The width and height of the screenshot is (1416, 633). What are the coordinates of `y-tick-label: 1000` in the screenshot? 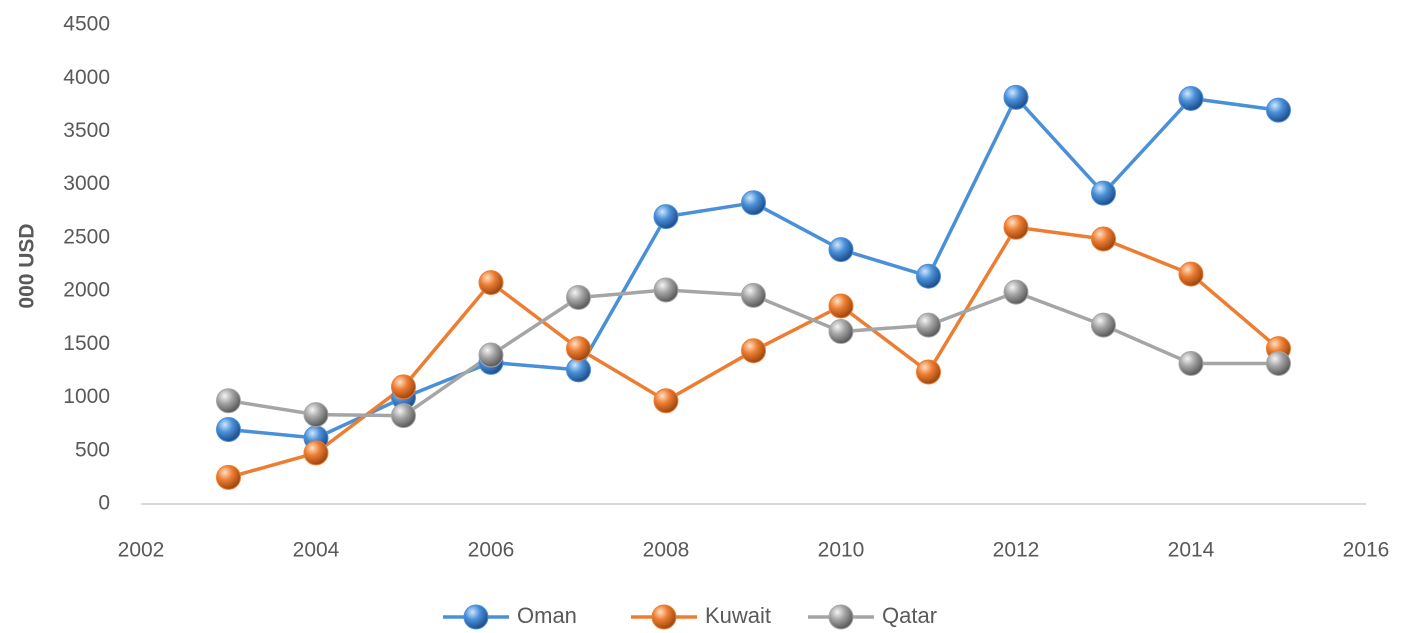 It's located at (86, 396).